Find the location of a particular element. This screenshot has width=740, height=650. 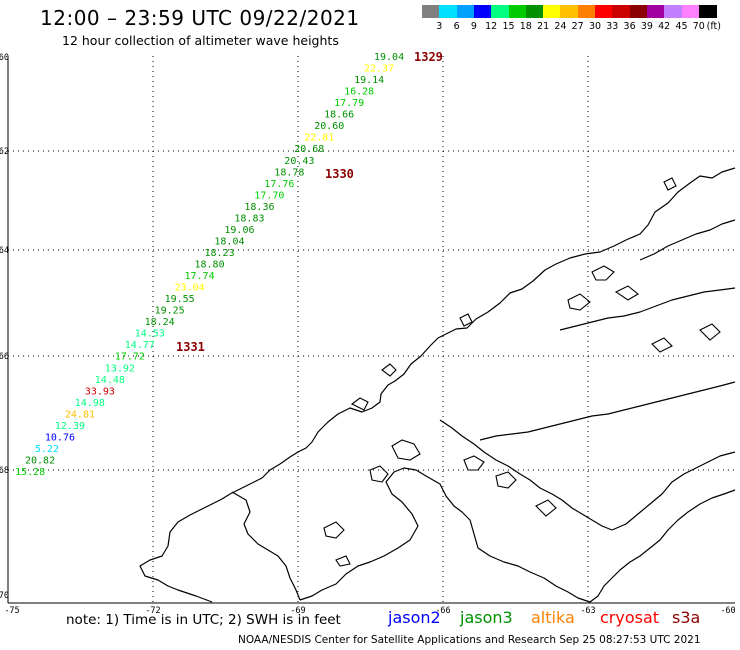

swh-value-label: 19.06 is located at coordinates (239, 230).